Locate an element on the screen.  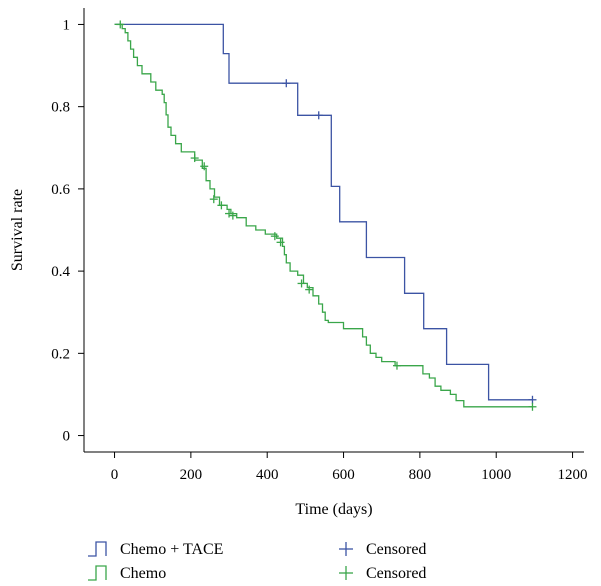
x-tick-label: 400 is located at coordinates (267, 475).